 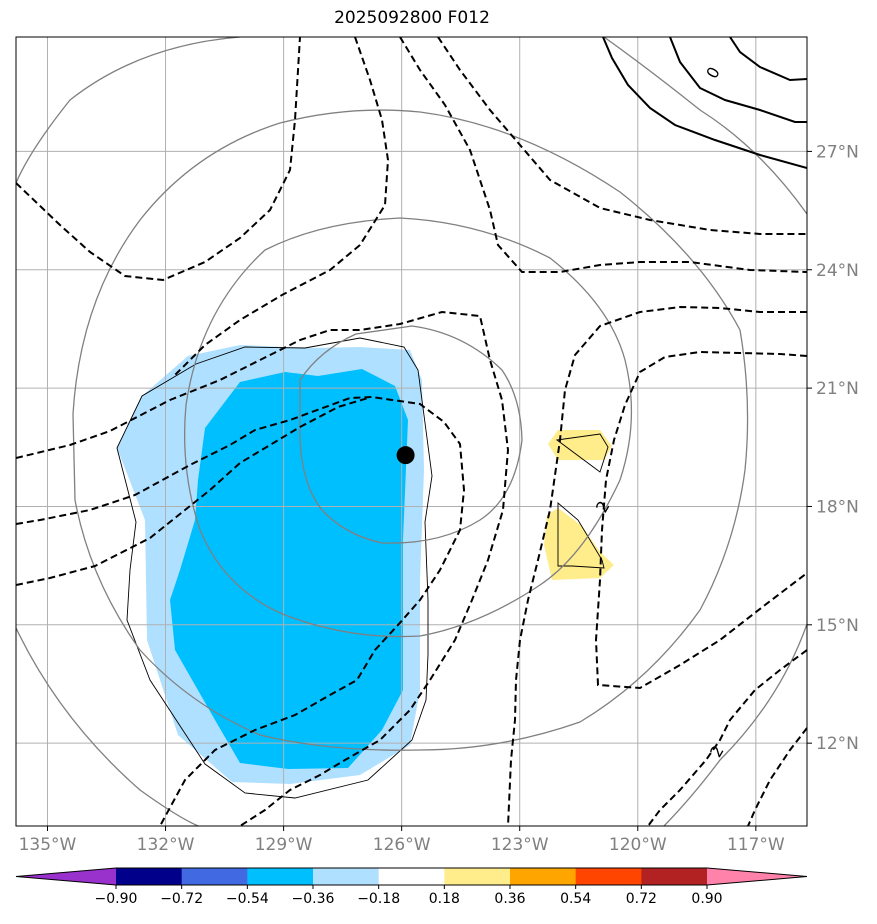 What do you see at coordinates (108, 726) in the screenshot?
I see `gray-contour-outer-sw` at bounding box center [108, 726].